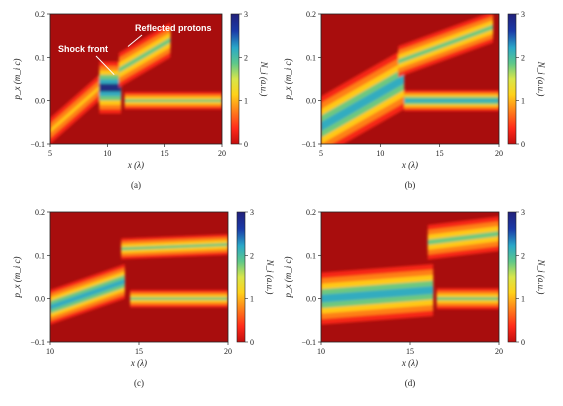  What do you see at coordinates (410, 185) in the screenshot?
I see `panel-label: (b)` at bounding box center [410, 185].